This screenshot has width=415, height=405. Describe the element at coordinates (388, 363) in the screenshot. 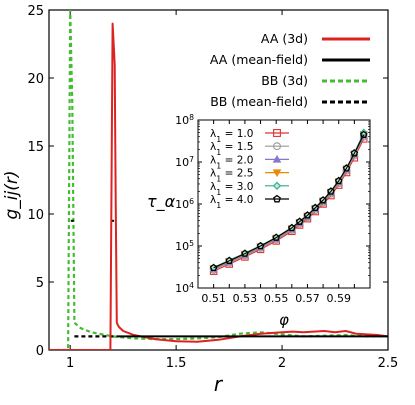

I see `x-tick-label: 2.5` at that location.